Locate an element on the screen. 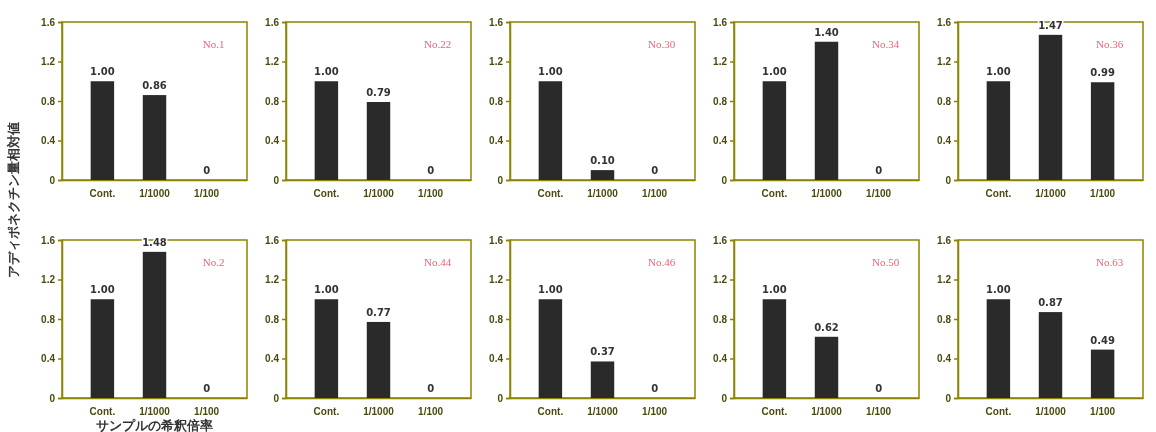 This screenshot has height=432, width=1156. data-label: 0.87 is located at coordinates (1050, 303).